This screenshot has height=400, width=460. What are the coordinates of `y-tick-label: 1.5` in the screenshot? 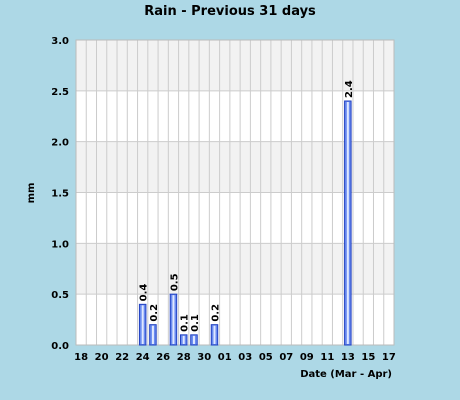 It's located at (60, 194).